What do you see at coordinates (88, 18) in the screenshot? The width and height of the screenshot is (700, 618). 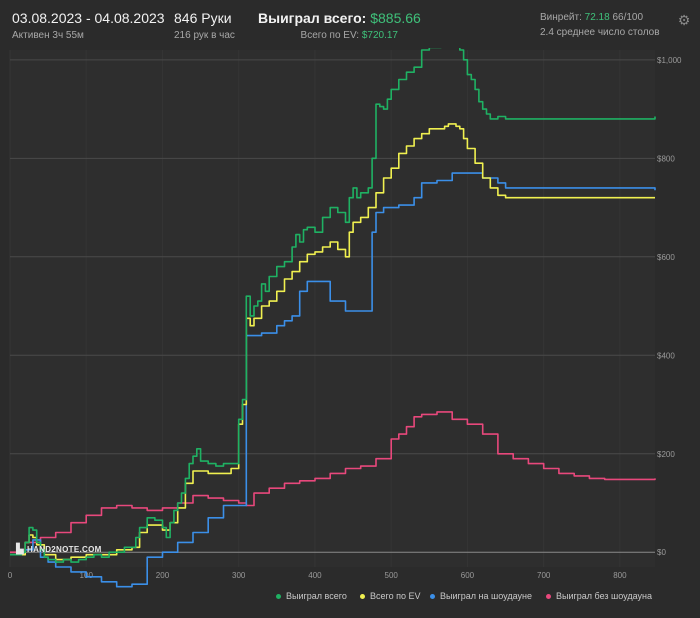 I see `date-range: 03.08.2023 - 04.08.2023` at bounding box center [88, 18].